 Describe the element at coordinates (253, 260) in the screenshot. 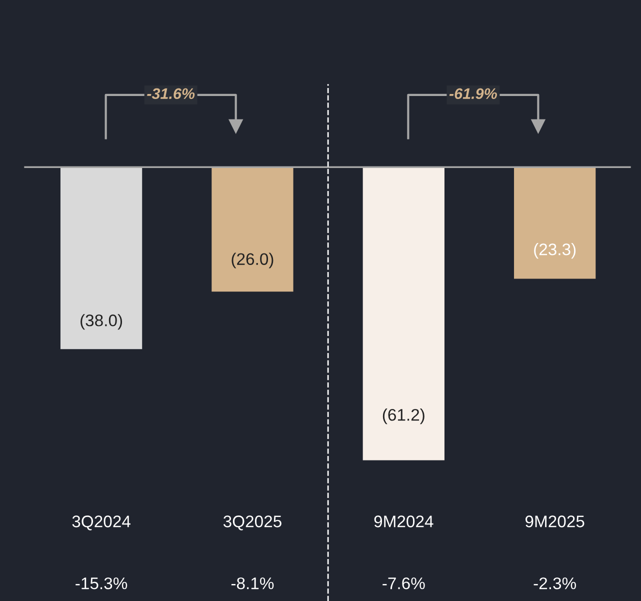

I see `data-label: (26.0)` at that location.